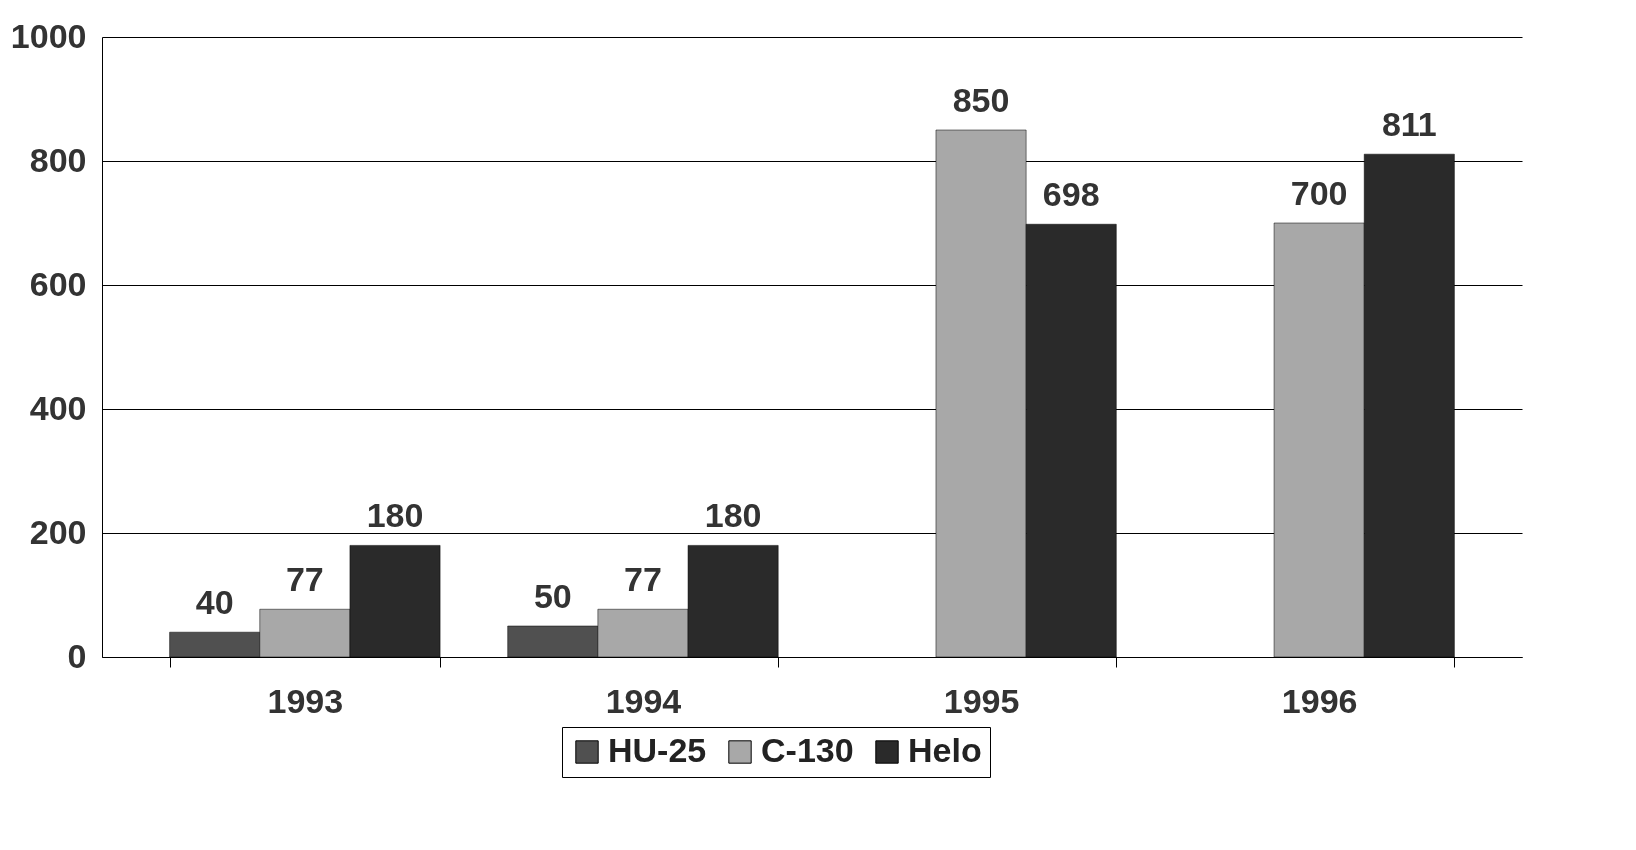 This screenshot has height=850, width=1636. I want to click on y-tick-label: 200, so click(58, 531).